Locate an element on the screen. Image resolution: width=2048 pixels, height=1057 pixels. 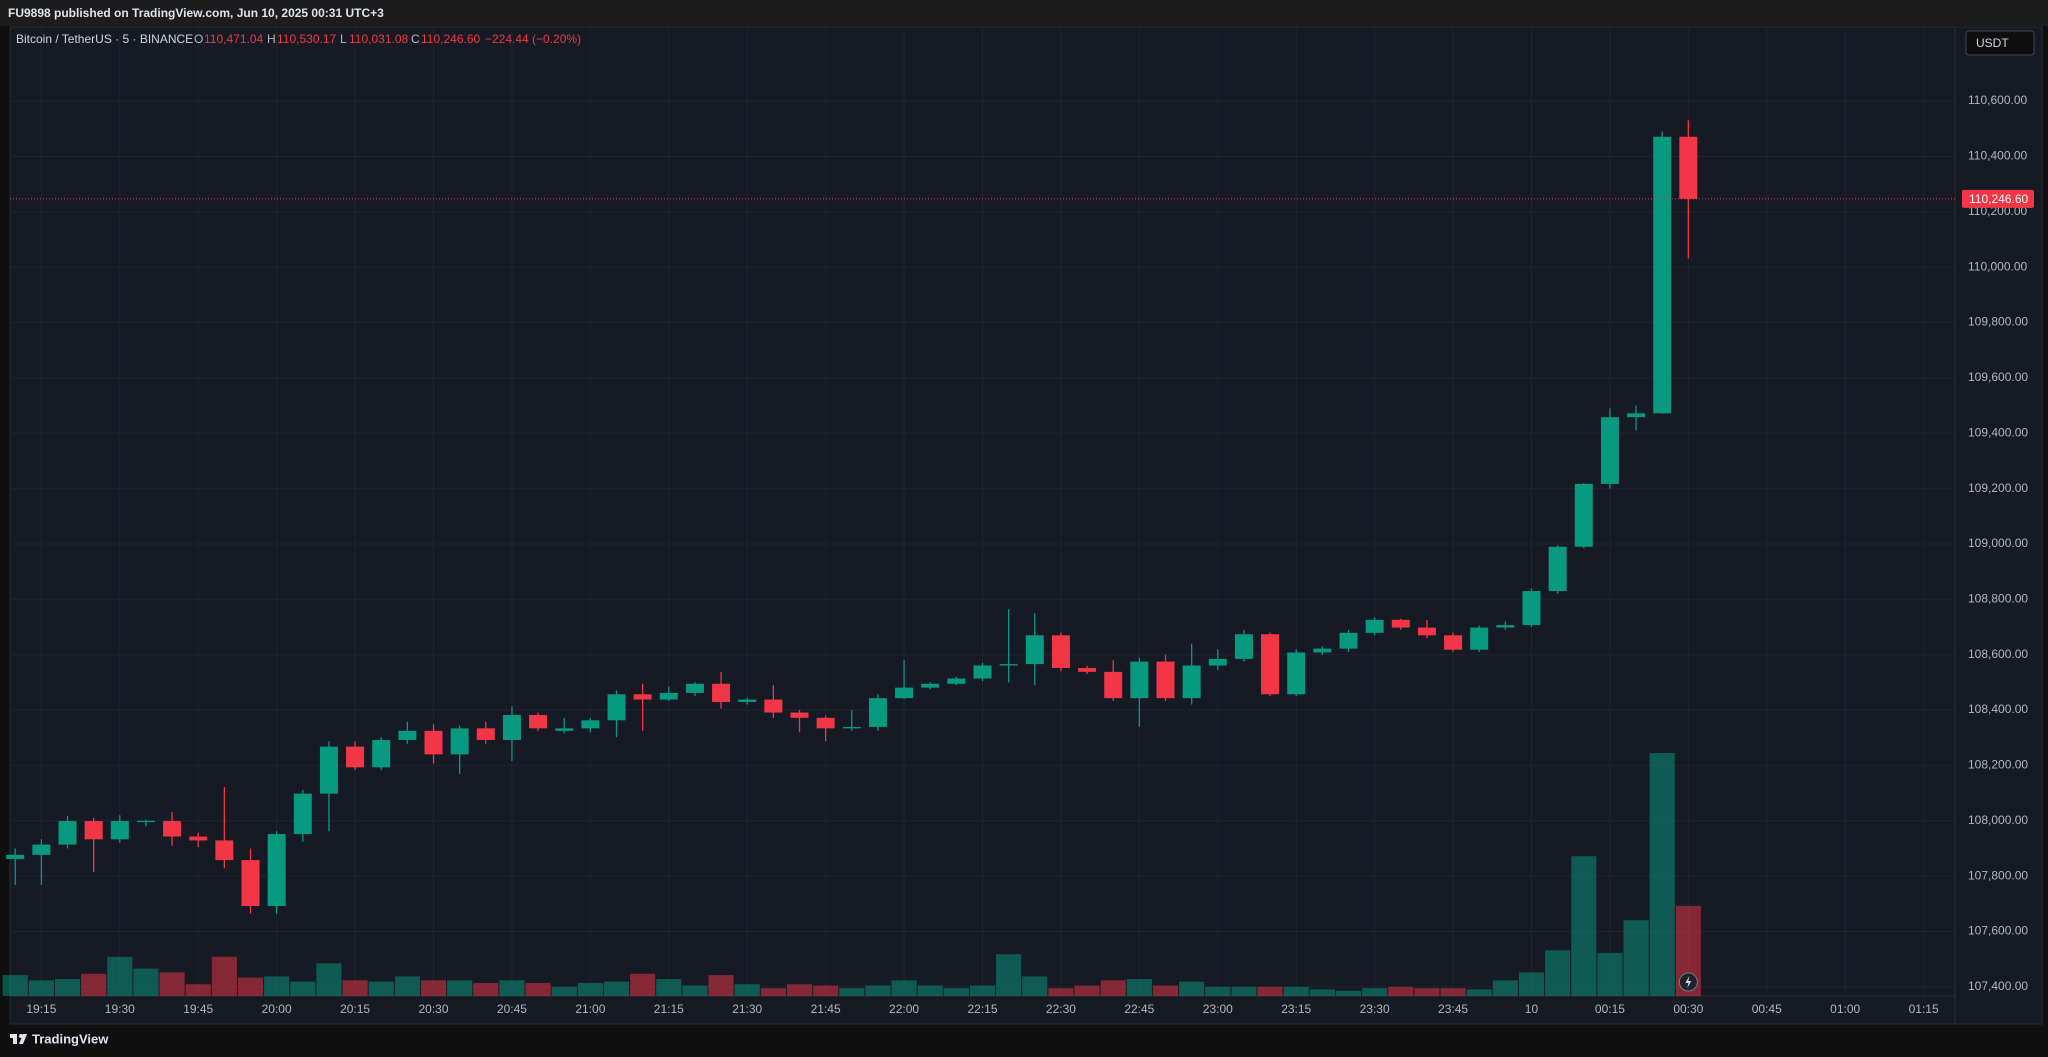
last-price-tag is located at coordinates (1998, 198).